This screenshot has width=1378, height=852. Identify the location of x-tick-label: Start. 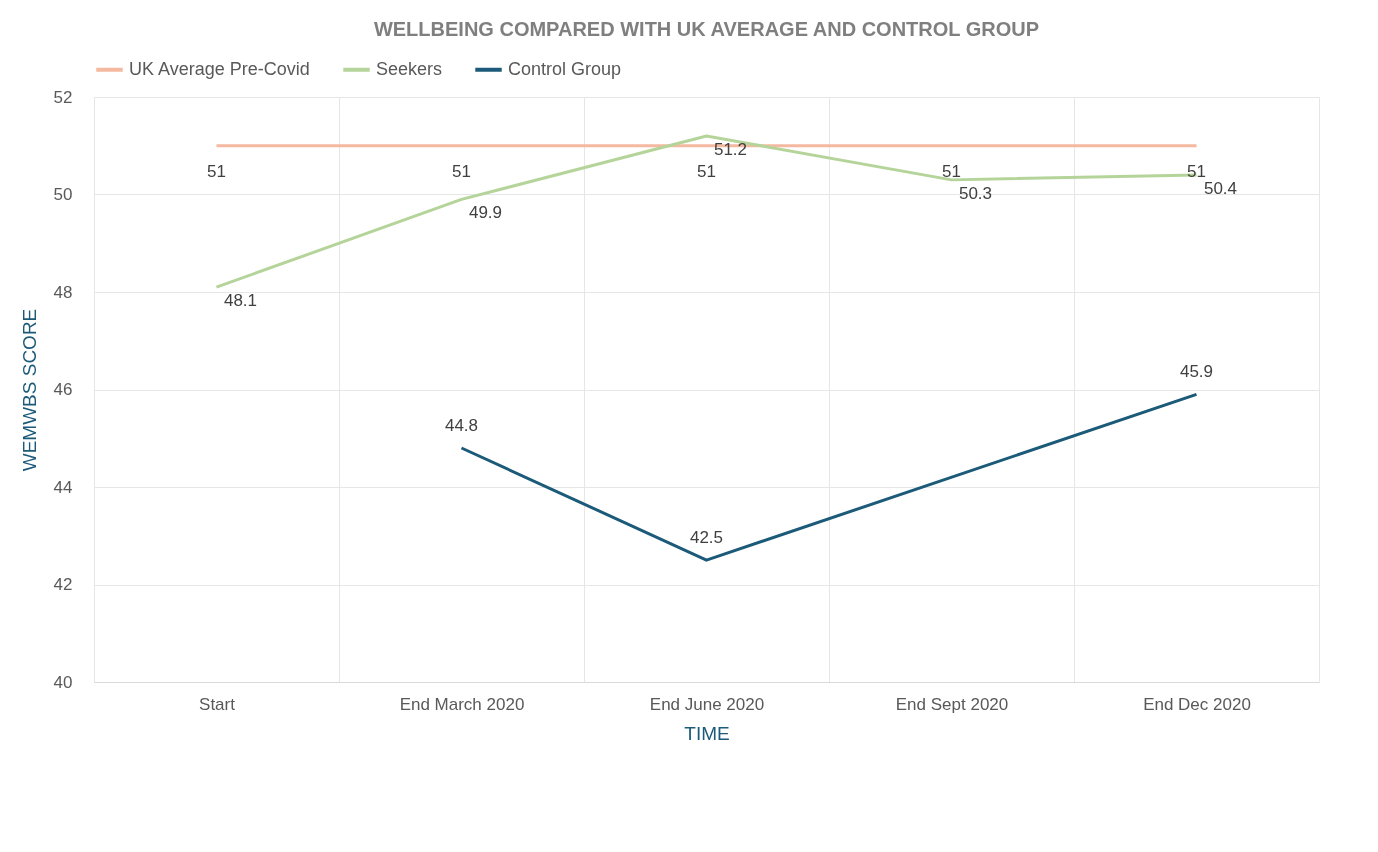
(217, 704).